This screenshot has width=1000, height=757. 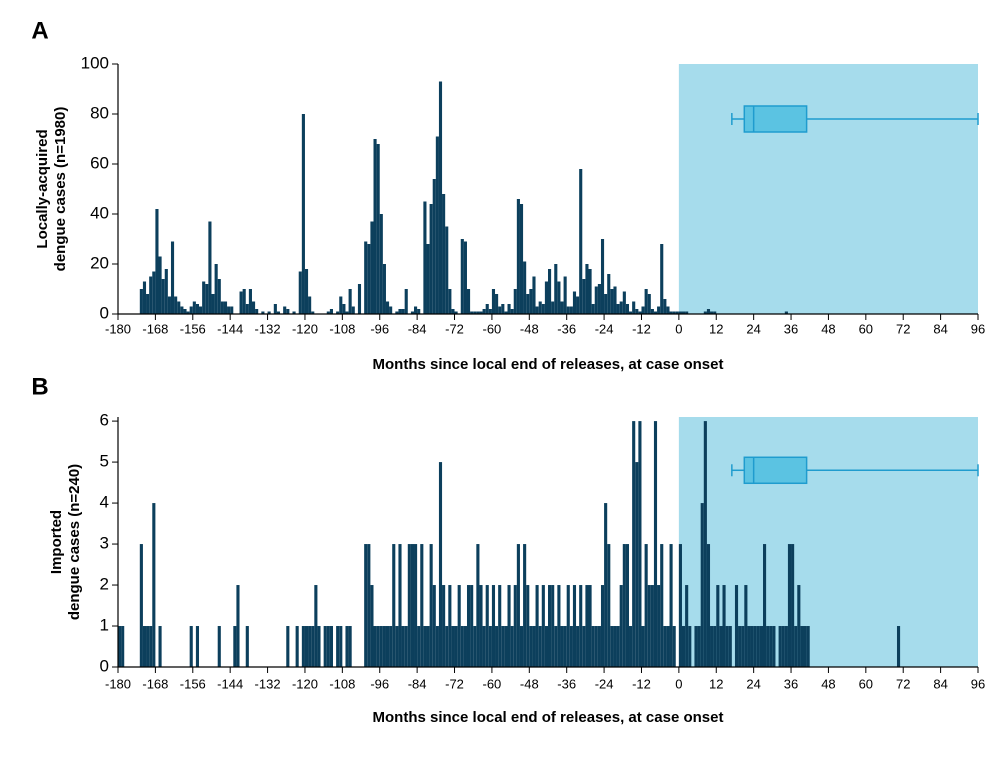 What do you see at coordinates (604, 328) in the screenshot?
I see `x-tick-label: -24` at bounding box center [604, 328].